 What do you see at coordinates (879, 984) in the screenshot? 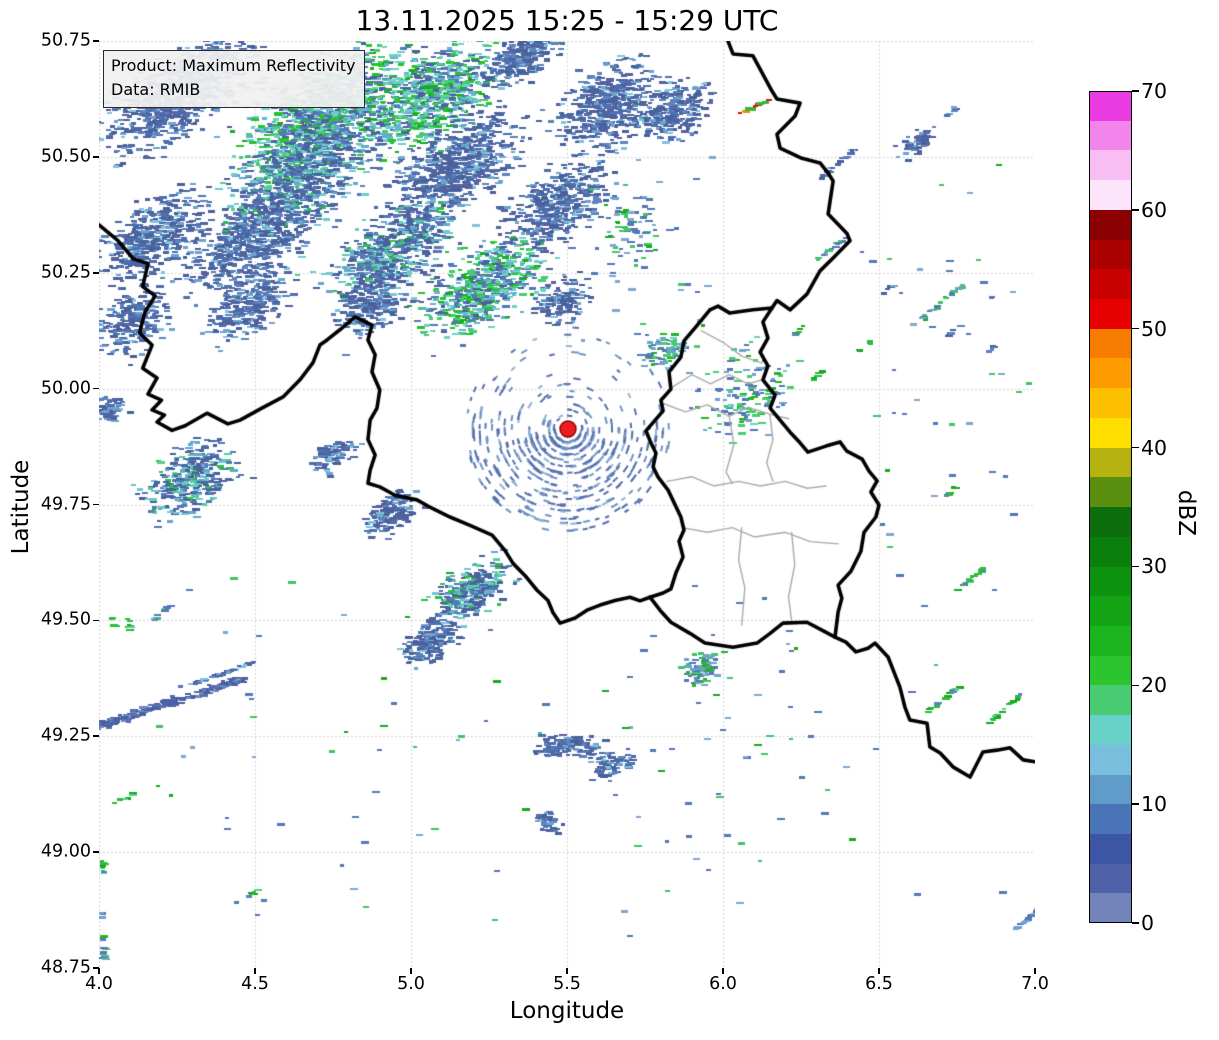
I see `x-tick-label: 6.5` at bounding box center [879, 984].